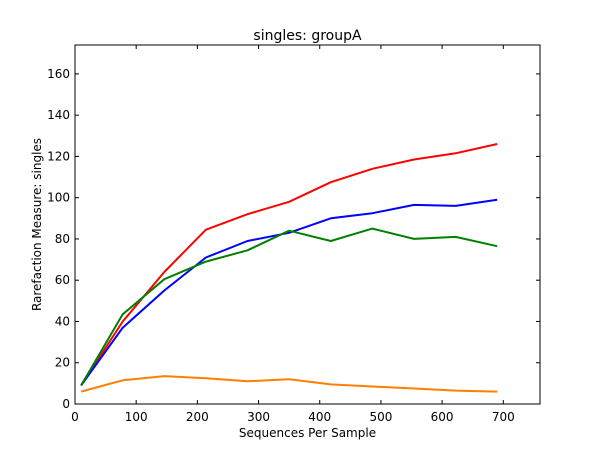 Image resolution: width=600 pixels, height=450 pixels. Describe the element at coordinates (307, 433) in the screenshot. I see `x-axis-title: Sequences Per Sample` at that location.